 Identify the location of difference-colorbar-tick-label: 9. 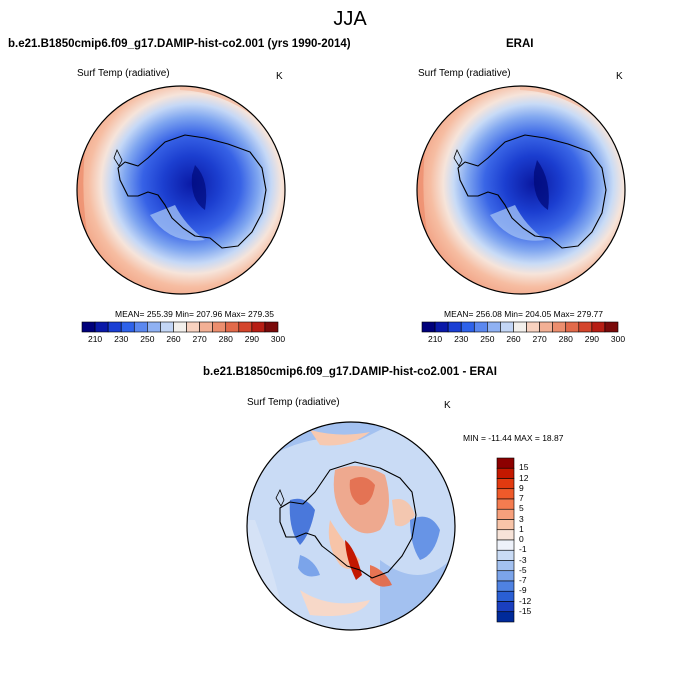
(521, 487).